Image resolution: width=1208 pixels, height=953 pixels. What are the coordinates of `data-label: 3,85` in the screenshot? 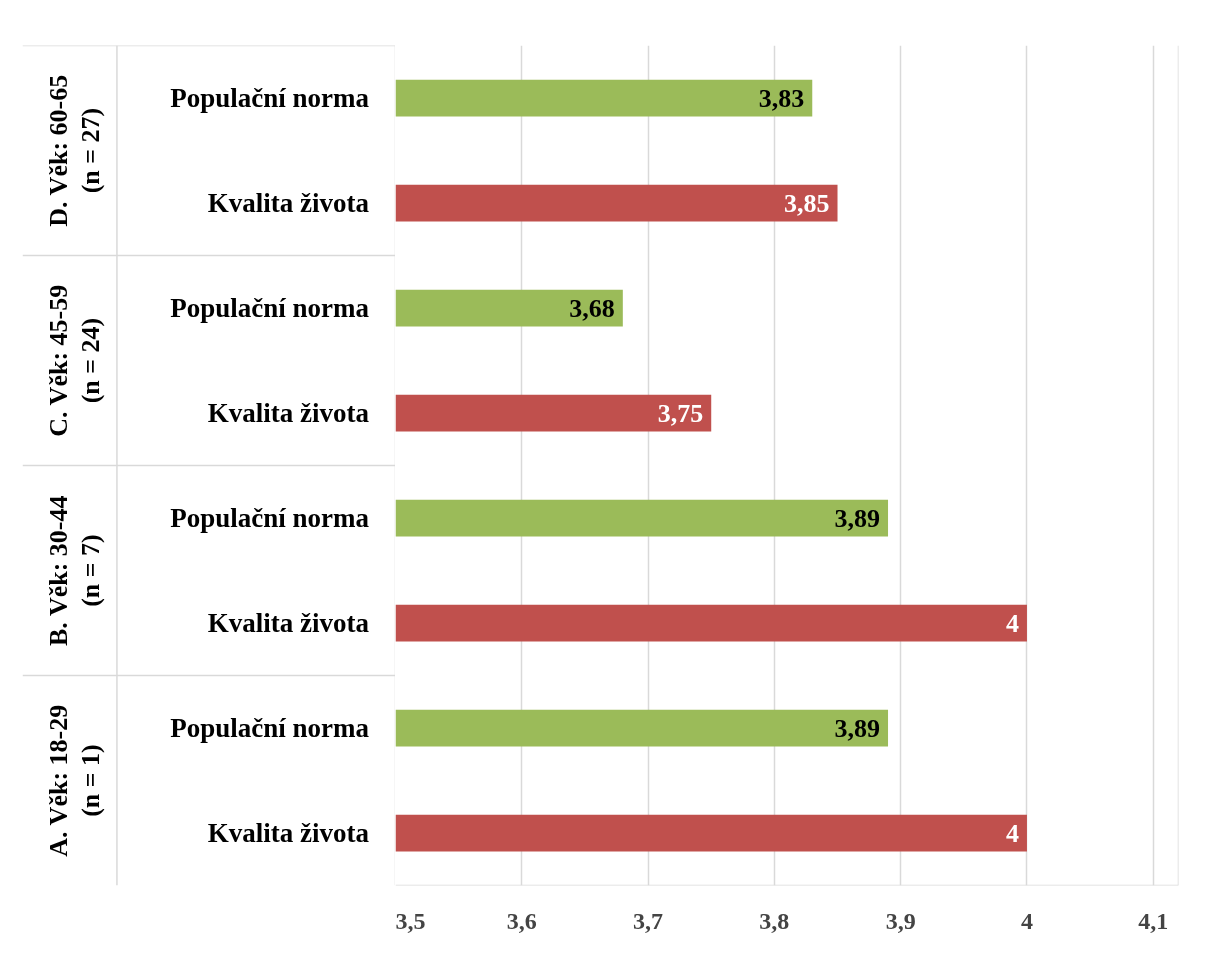 It's located at (807, 203).